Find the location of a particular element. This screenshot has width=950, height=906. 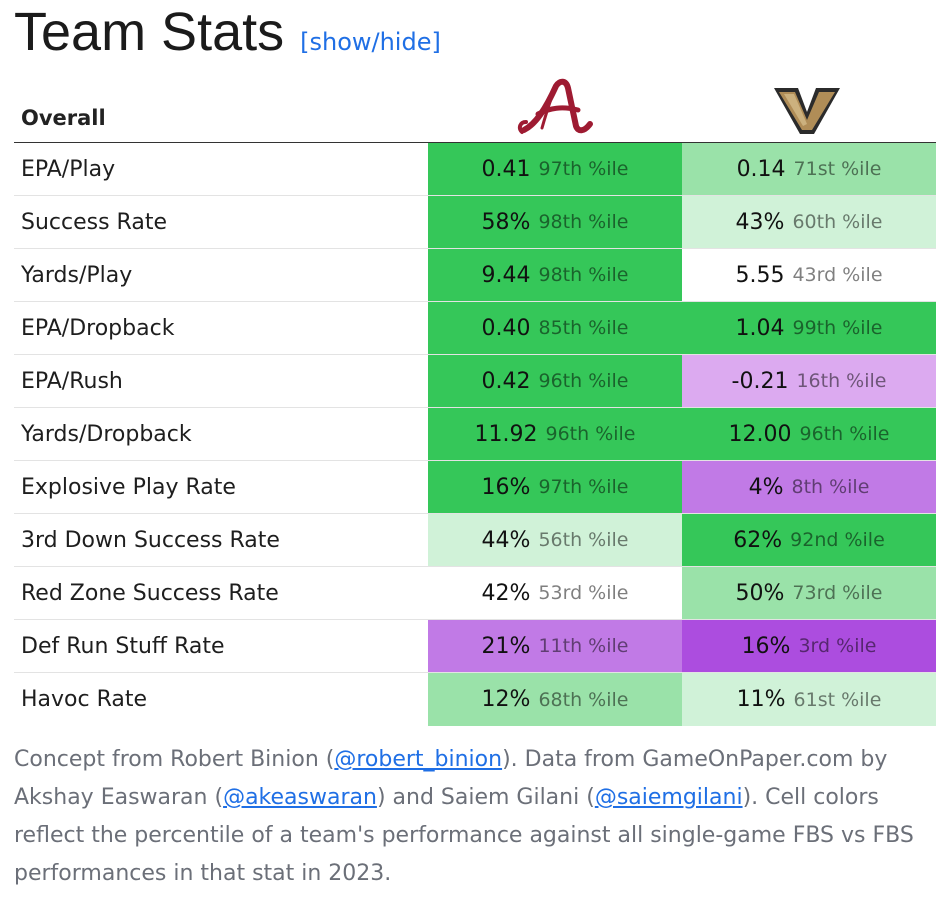

table-row: Yards/Play 9.44 98th %ile 5.55 43rd %ile is located at coordinates (475, 275).